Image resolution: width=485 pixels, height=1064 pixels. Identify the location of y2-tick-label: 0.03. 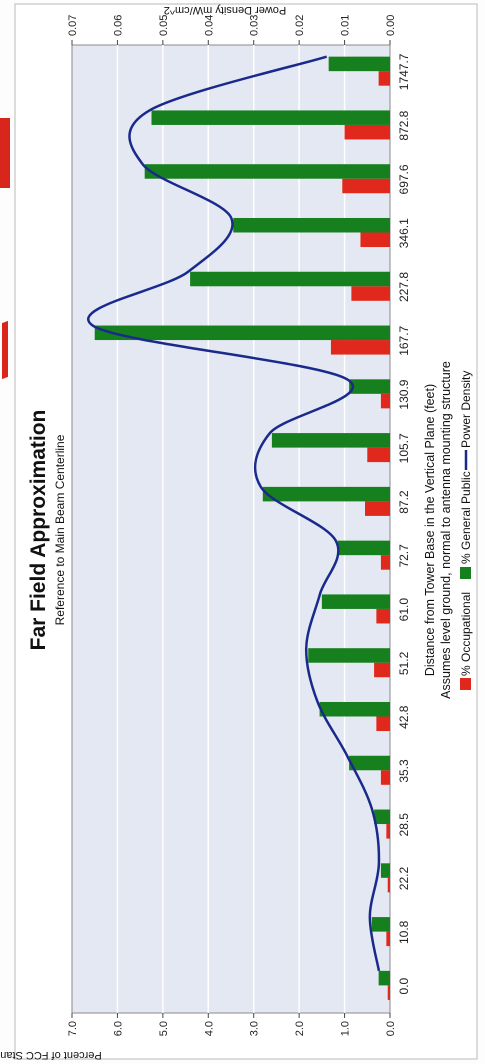
(255, 25).